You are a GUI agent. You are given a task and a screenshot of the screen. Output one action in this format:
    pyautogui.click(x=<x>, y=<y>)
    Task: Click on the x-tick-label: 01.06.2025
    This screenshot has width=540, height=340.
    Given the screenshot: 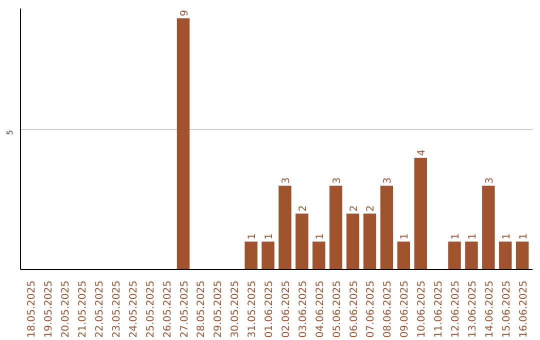 What is the action you would take?
    pyautogui.click(x=270, y=309)
    